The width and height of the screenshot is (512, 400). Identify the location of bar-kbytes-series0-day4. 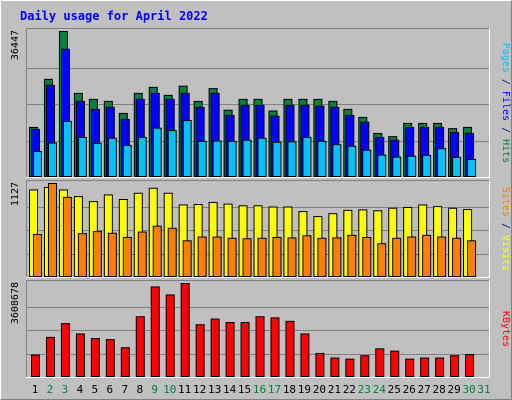
(80, 355).